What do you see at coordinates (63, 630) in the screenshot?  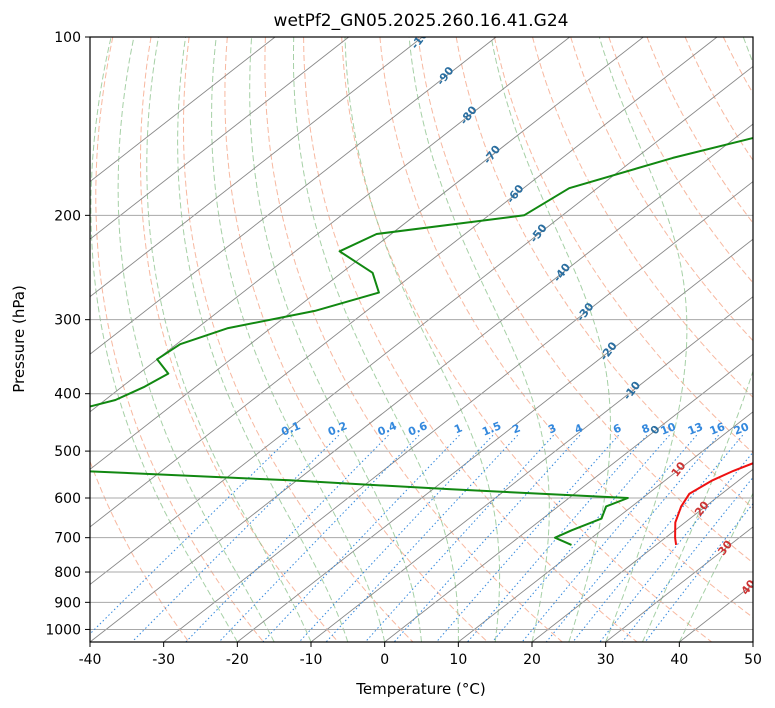 I see `y-tick-label: 1000` at bounding box center [63, 630].